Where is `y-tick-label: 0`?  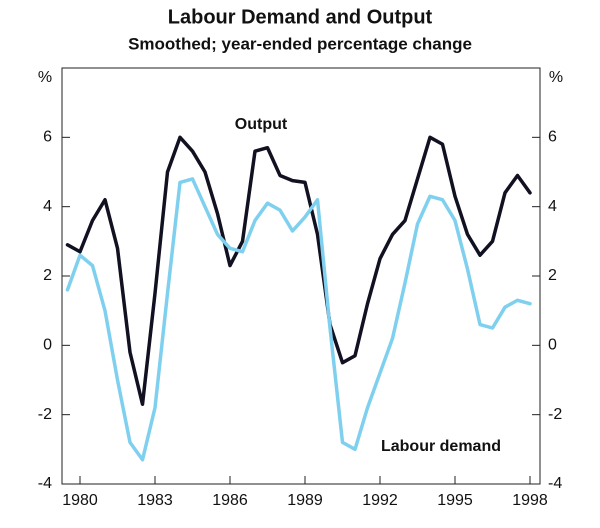 y-tick-label: 0 is located at coordinates (47, 345).